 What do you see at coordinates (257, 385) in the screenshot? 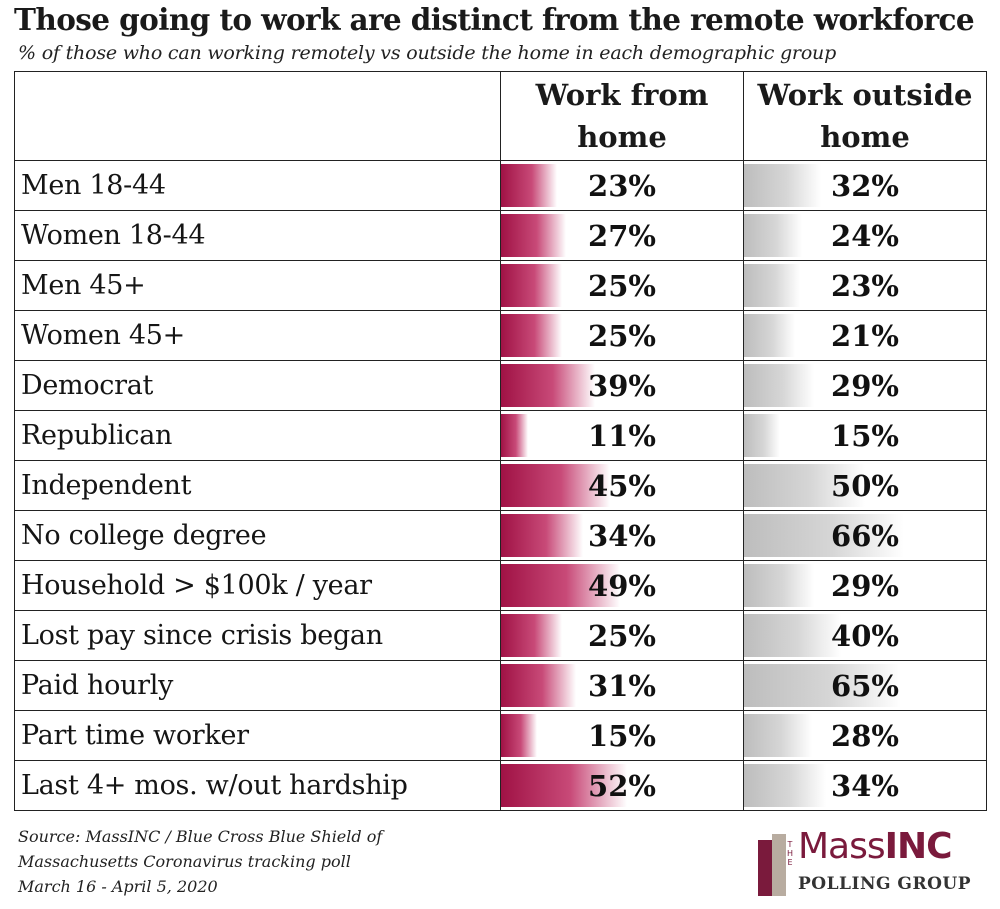
I see `row-label: Democrat` at bounding box center [257, 385].